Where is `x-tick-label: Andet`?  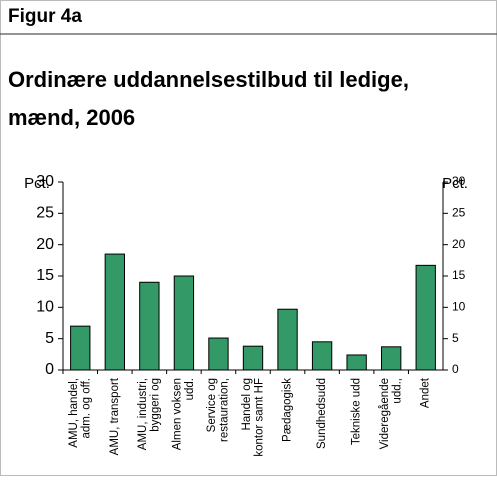 x-tick-label: Andet is located at coordinates (426, 392).